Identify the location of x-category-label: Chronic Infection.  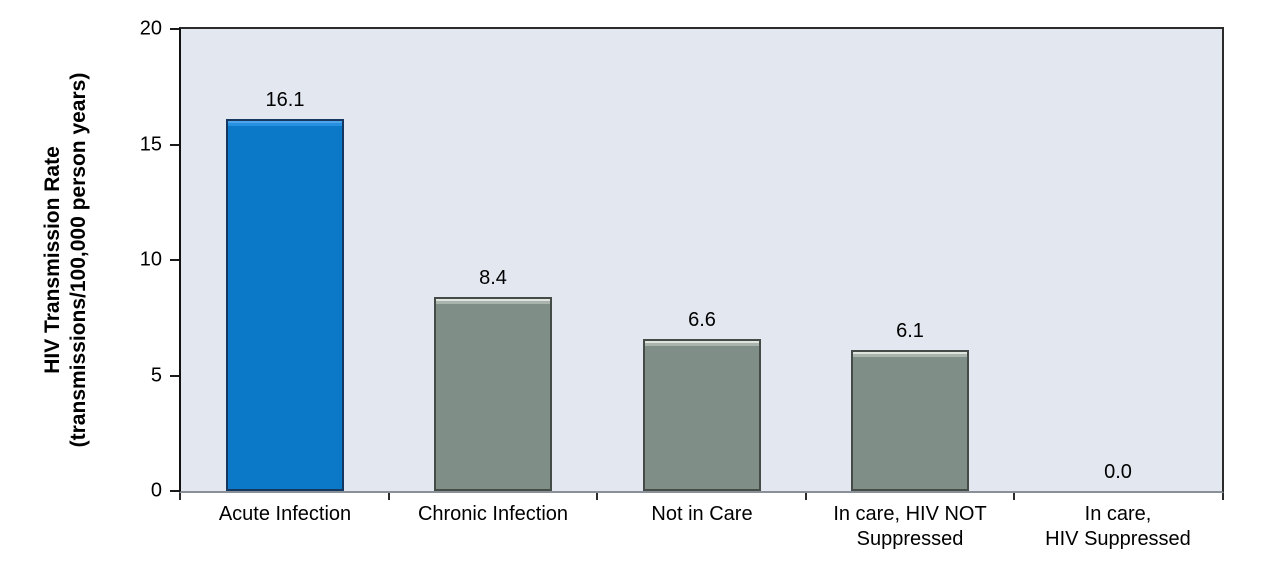
(493, 514).